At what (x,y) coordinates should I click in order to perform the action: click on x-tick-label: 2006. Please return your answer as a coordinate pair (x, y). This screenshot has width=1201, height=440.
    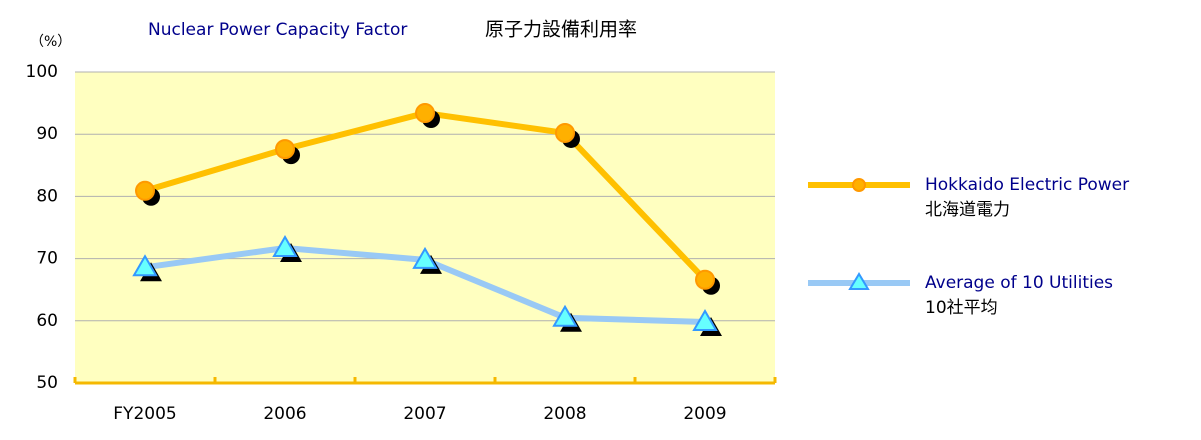
    Looking at the image, I should click on (284, 414).